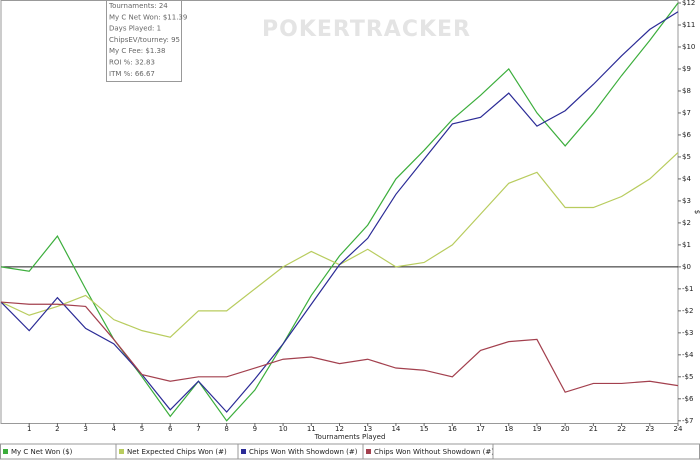  What do you see at coordinates (686, 91) in the screenshot?
I see `y-tick-label: $8` at bounding box center [686, 91].